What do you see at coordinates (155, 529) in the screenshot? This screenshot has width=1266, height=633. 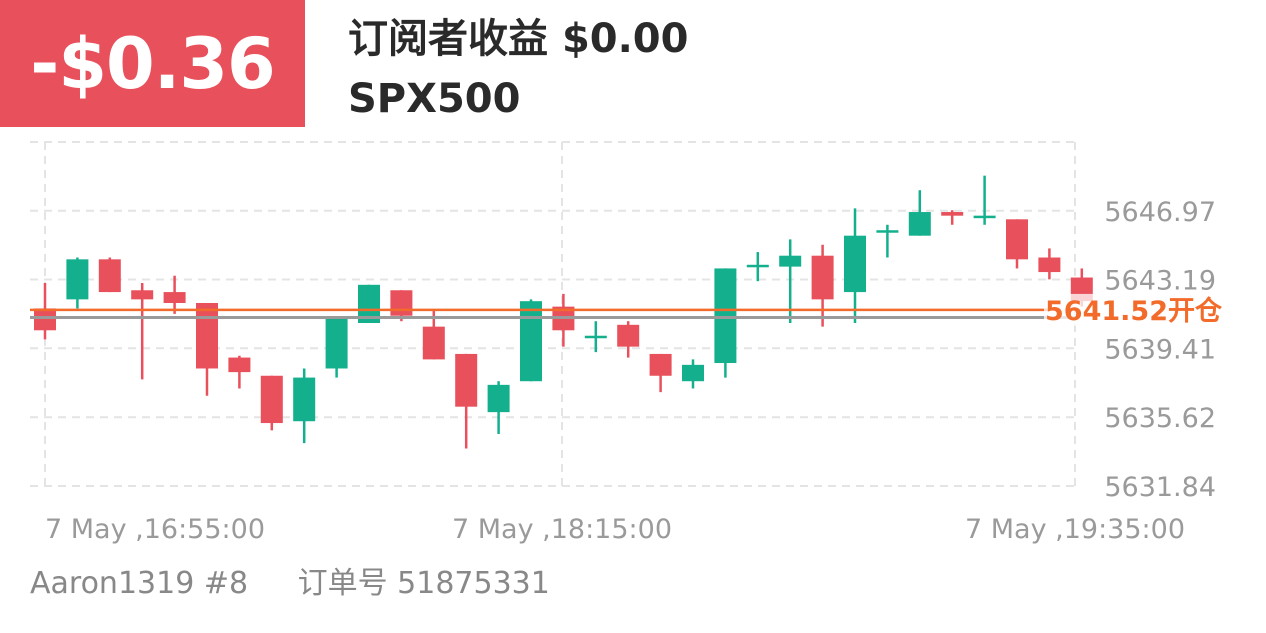 I see `x-tick-label: 7 May ,16:55:00` at bounding box center [155, 529].